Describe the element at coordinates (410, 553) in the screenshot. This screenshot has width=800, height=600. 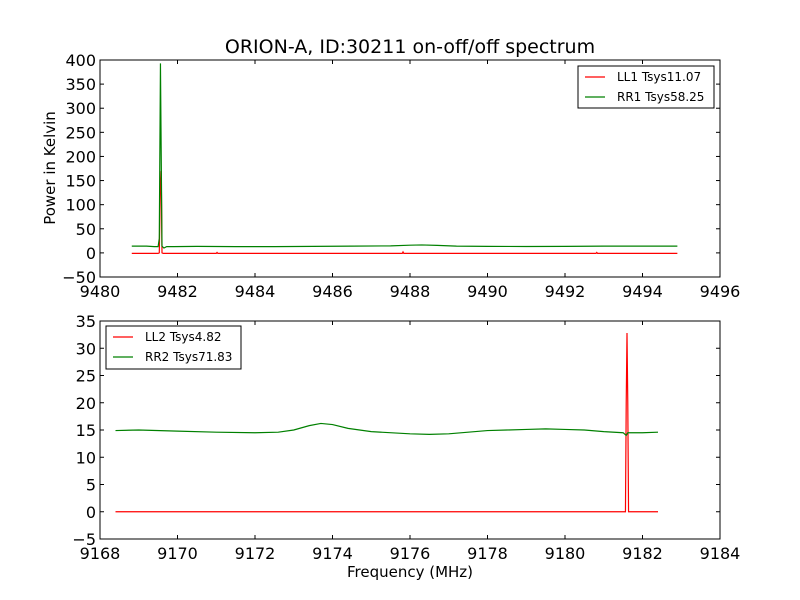
I see `x-tick-label: 9176` at that location.